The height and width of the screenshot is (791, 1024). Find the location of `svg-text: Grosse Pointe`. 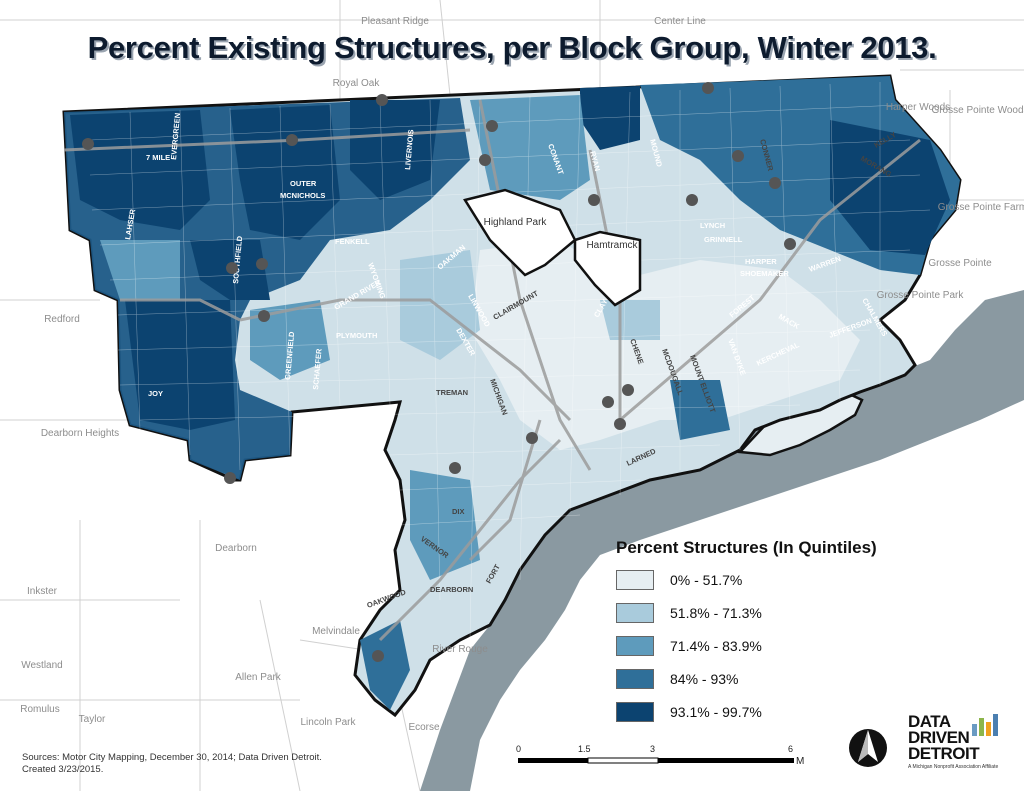

svg-text: Grosse Pointe is located at coordinates (960, 263).